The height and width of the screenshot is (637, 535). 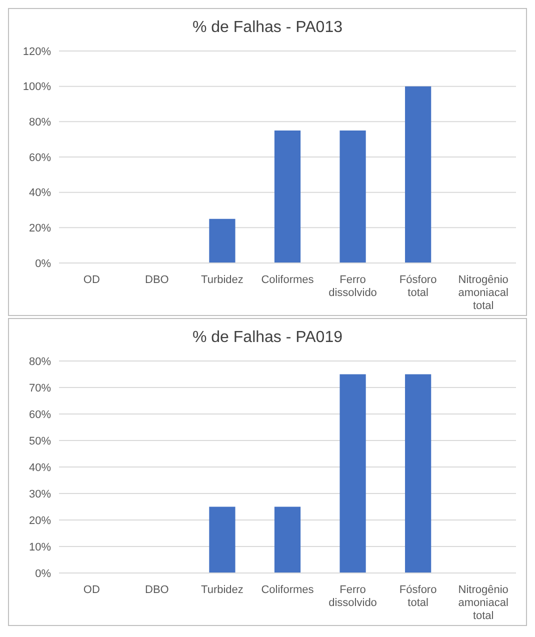 I want to click on y-tick-label: 30%, so click(x=40, y=494).